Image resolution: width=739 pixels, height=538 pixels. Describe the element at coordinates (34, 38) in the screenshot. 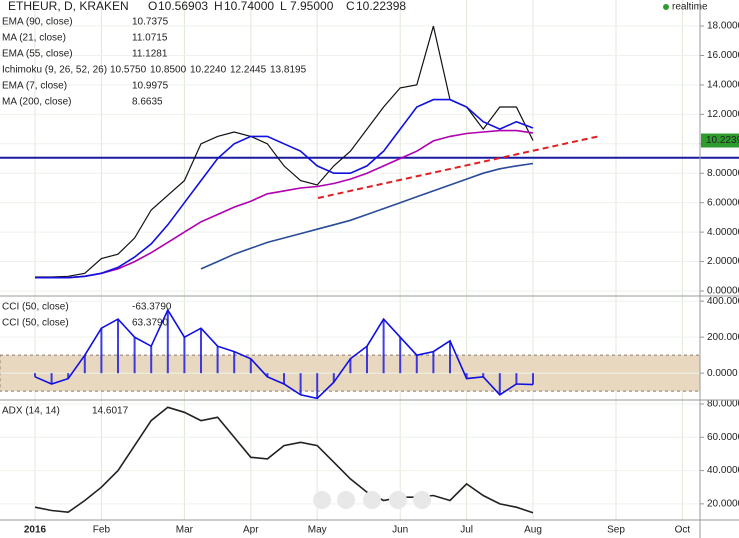

I see `legend-label: MA (21, close)` at that location.